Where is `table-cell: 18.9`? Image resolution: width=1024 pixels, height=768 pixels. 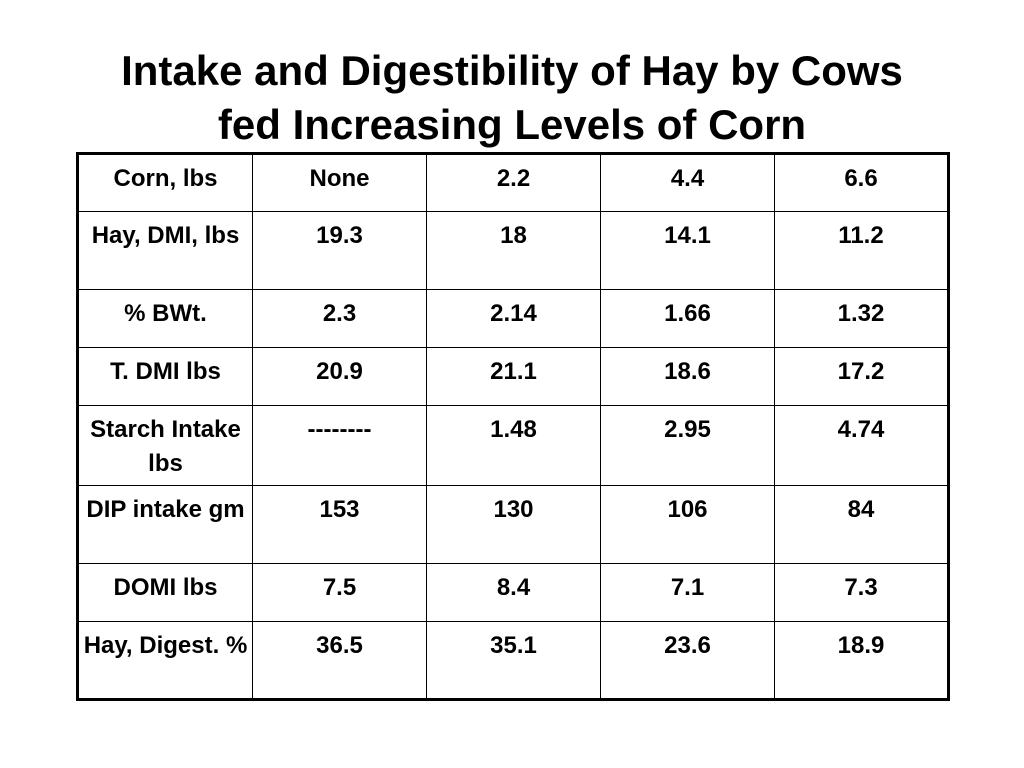
table-cell: 18.9 is located at coordinates (861, 660).